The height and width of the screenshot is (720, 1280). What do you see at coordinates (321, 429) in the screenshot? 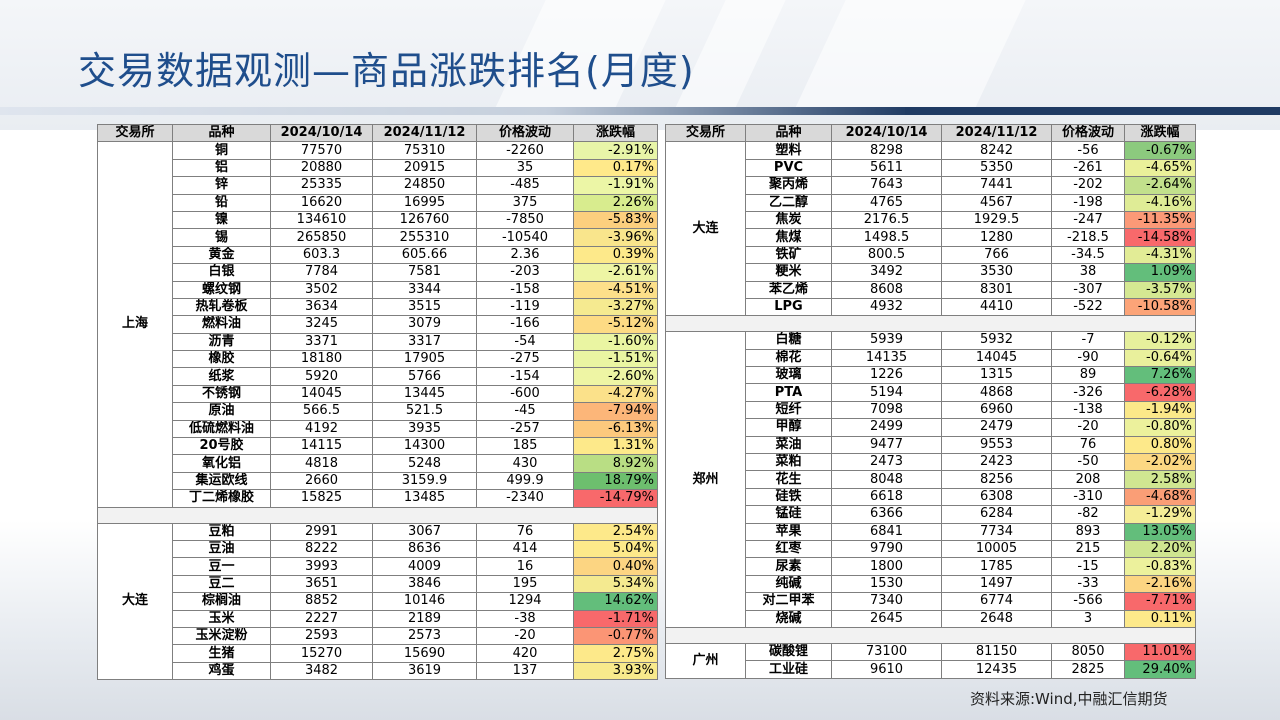
I see `price-date1-cell: 4192` at bounding box center [321, 429].